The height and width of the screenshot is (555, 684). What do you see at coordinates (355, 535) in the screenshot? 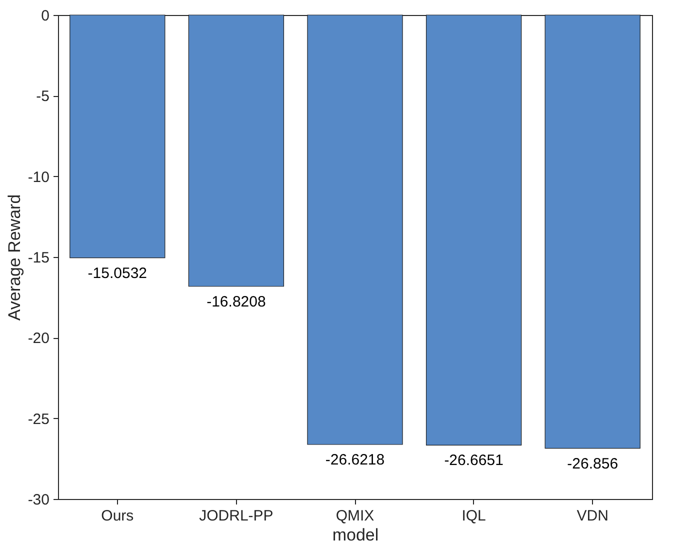
I see `x-axis-title: model` at bounding box center [355, 535].